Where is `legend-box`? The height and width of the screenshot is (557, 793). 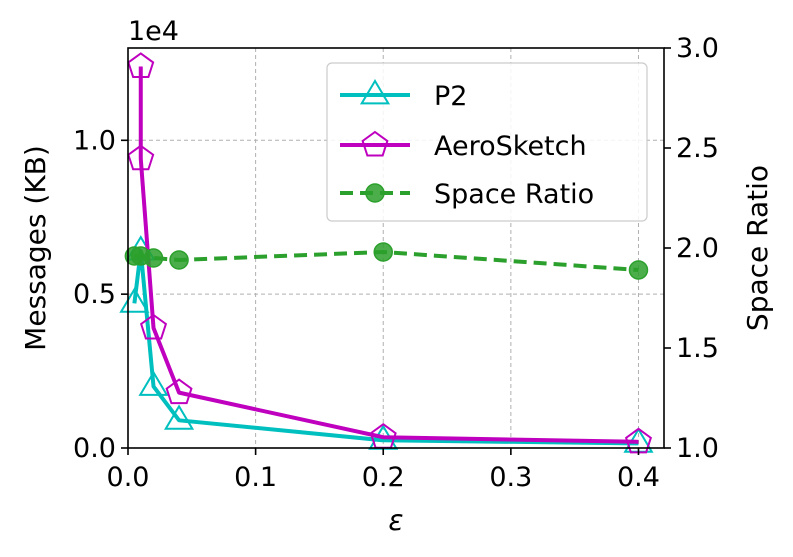 legend-box is located at coordinates (487, 142).